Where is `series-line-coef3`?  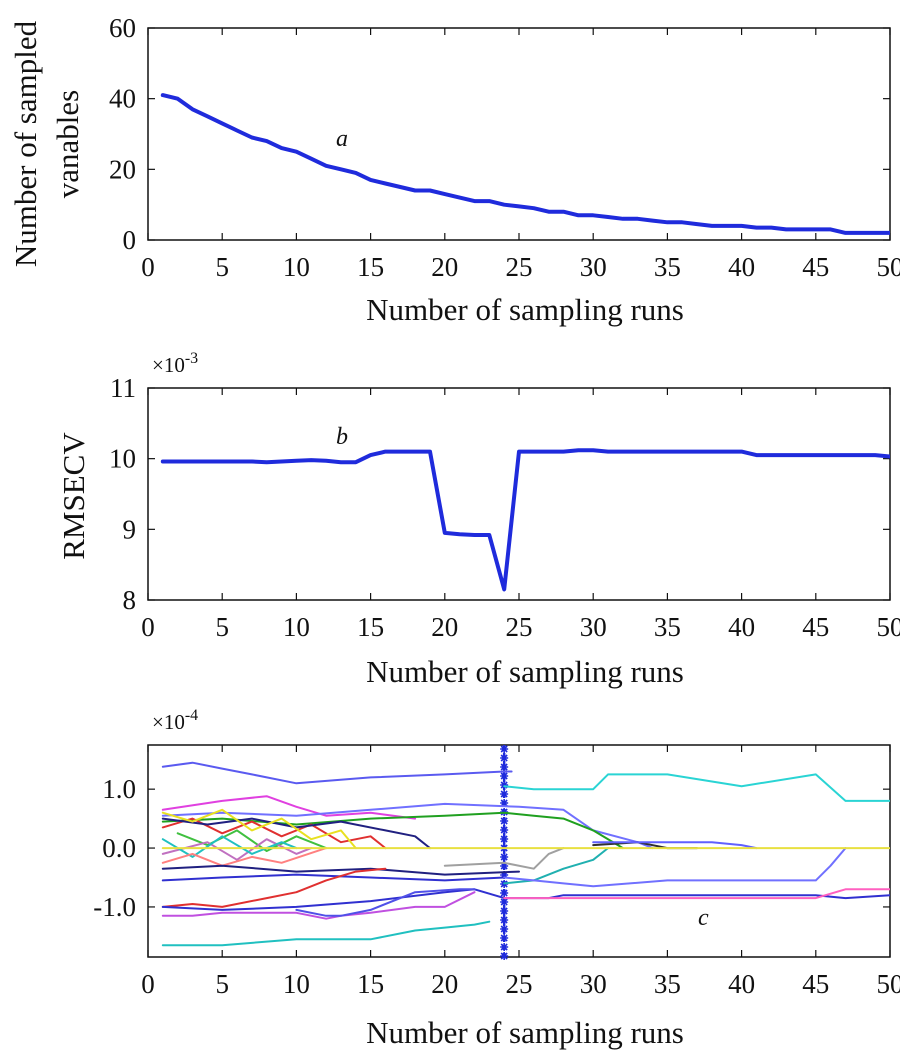 series-line-coef3 is located at coordinates (289, 807).